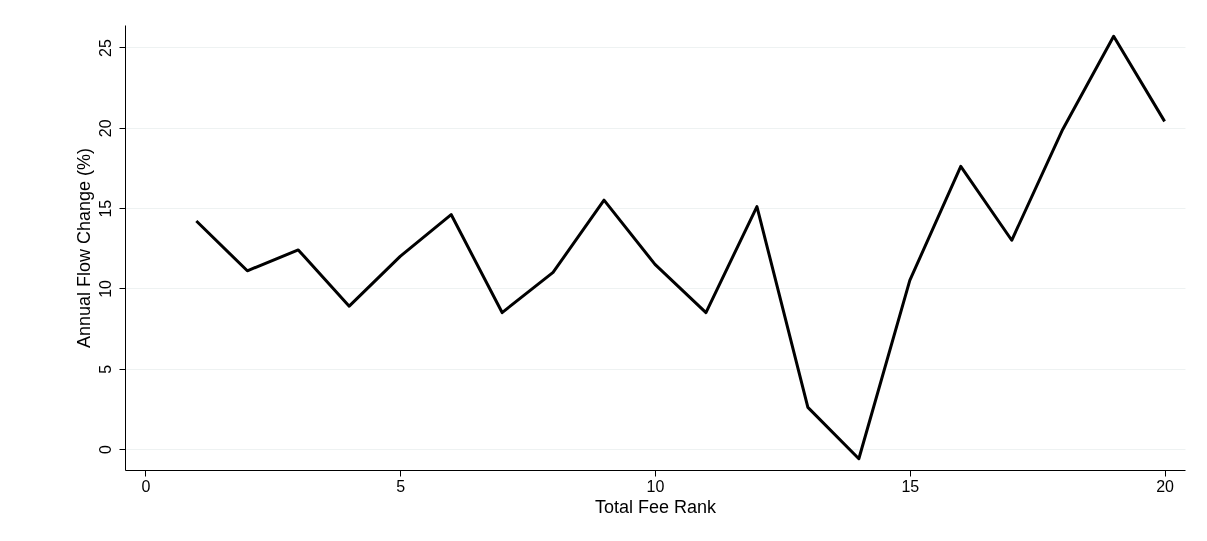 The width and height of the screenshot is (1207, 541). What do you see at coordinates (83, 248) in the screenshot?
I see `y-axis-title: Annual Flow Change (%)` at bounding box center [83, 248].